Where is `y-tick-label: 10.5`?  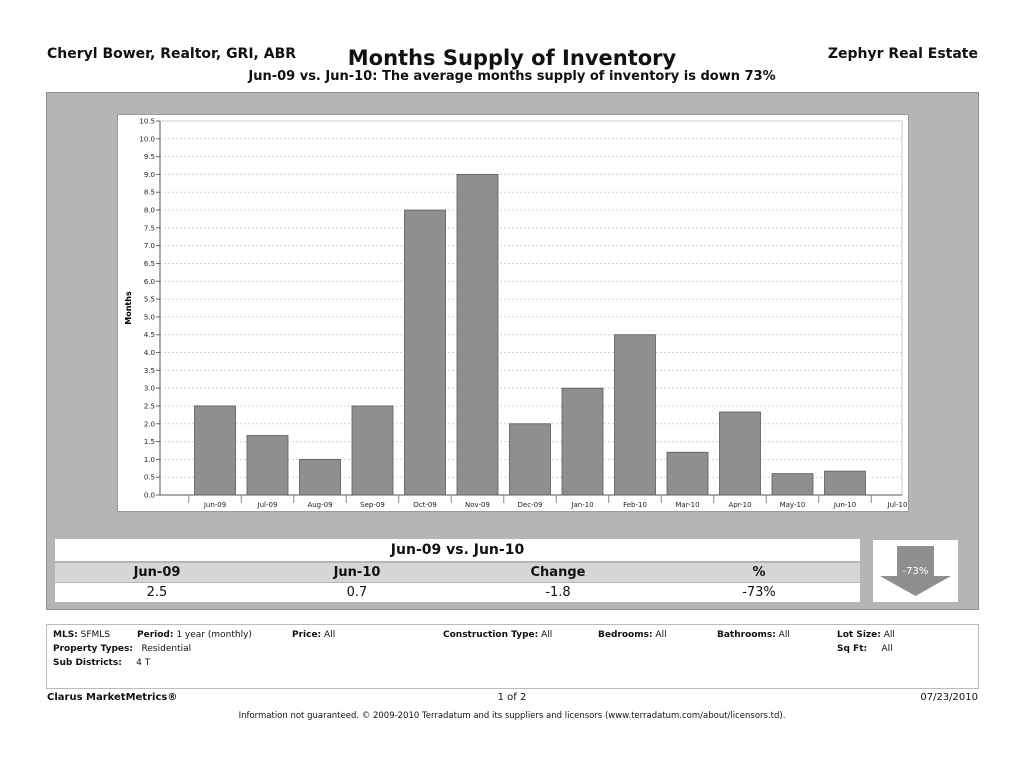 y-tick-label: 10.5 is located at coordinates (147, 122).